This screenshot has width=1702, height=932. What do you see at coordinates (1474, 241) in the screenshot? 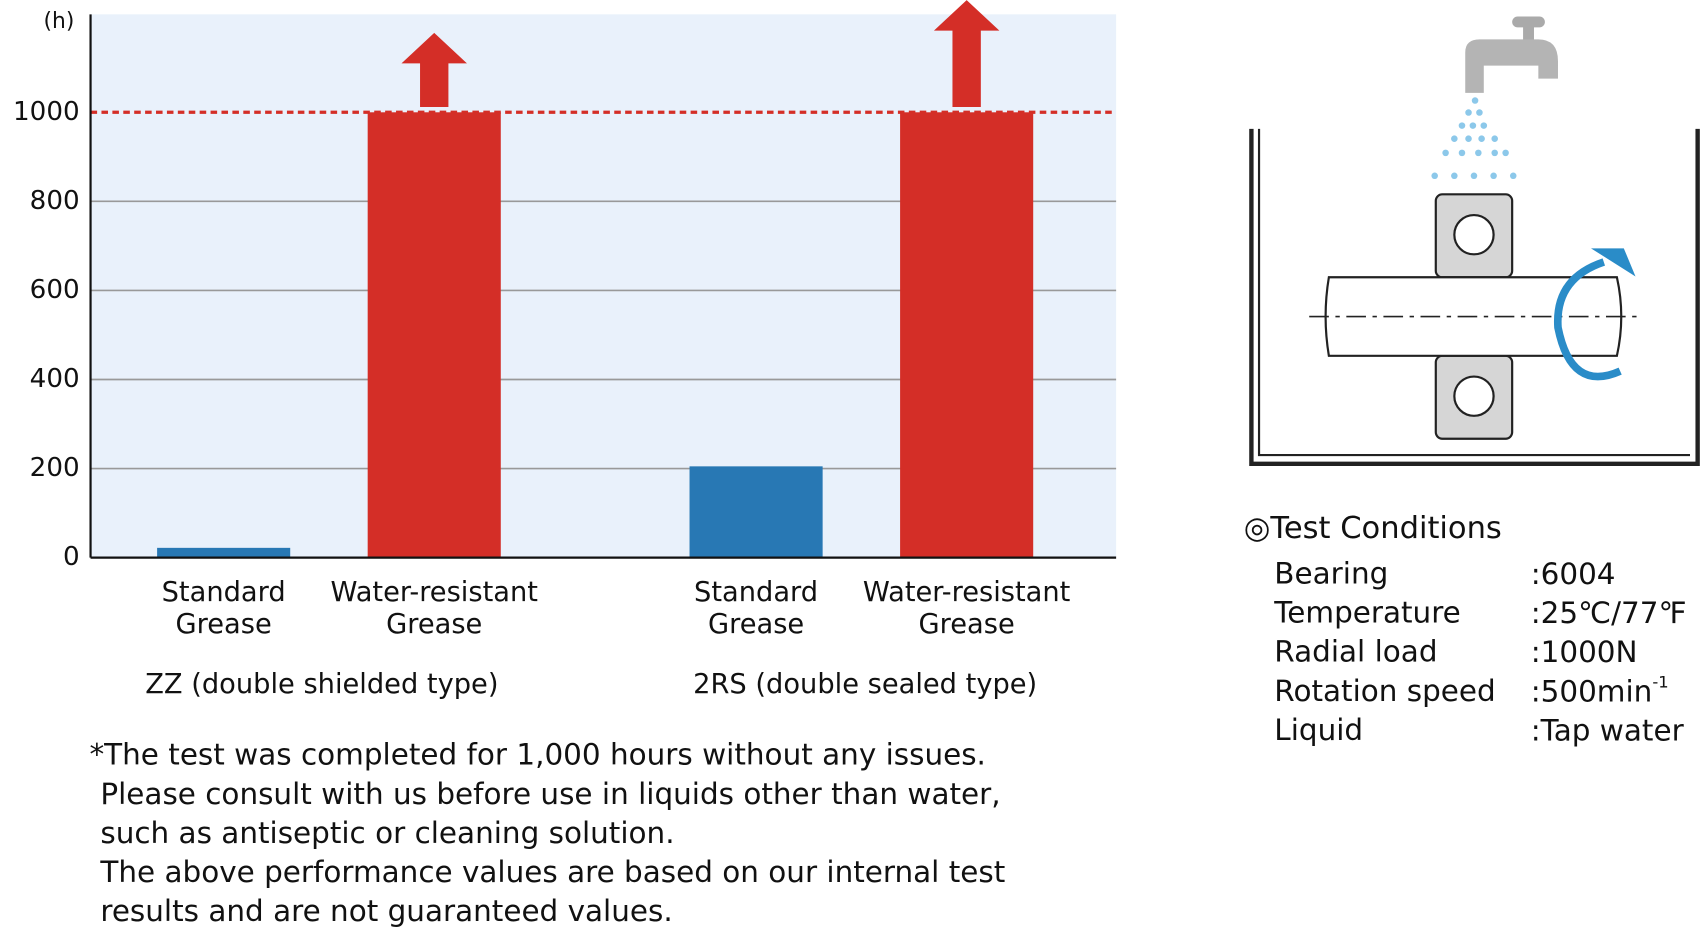
I see `test-diagram` at bounding box center [1474, 241].